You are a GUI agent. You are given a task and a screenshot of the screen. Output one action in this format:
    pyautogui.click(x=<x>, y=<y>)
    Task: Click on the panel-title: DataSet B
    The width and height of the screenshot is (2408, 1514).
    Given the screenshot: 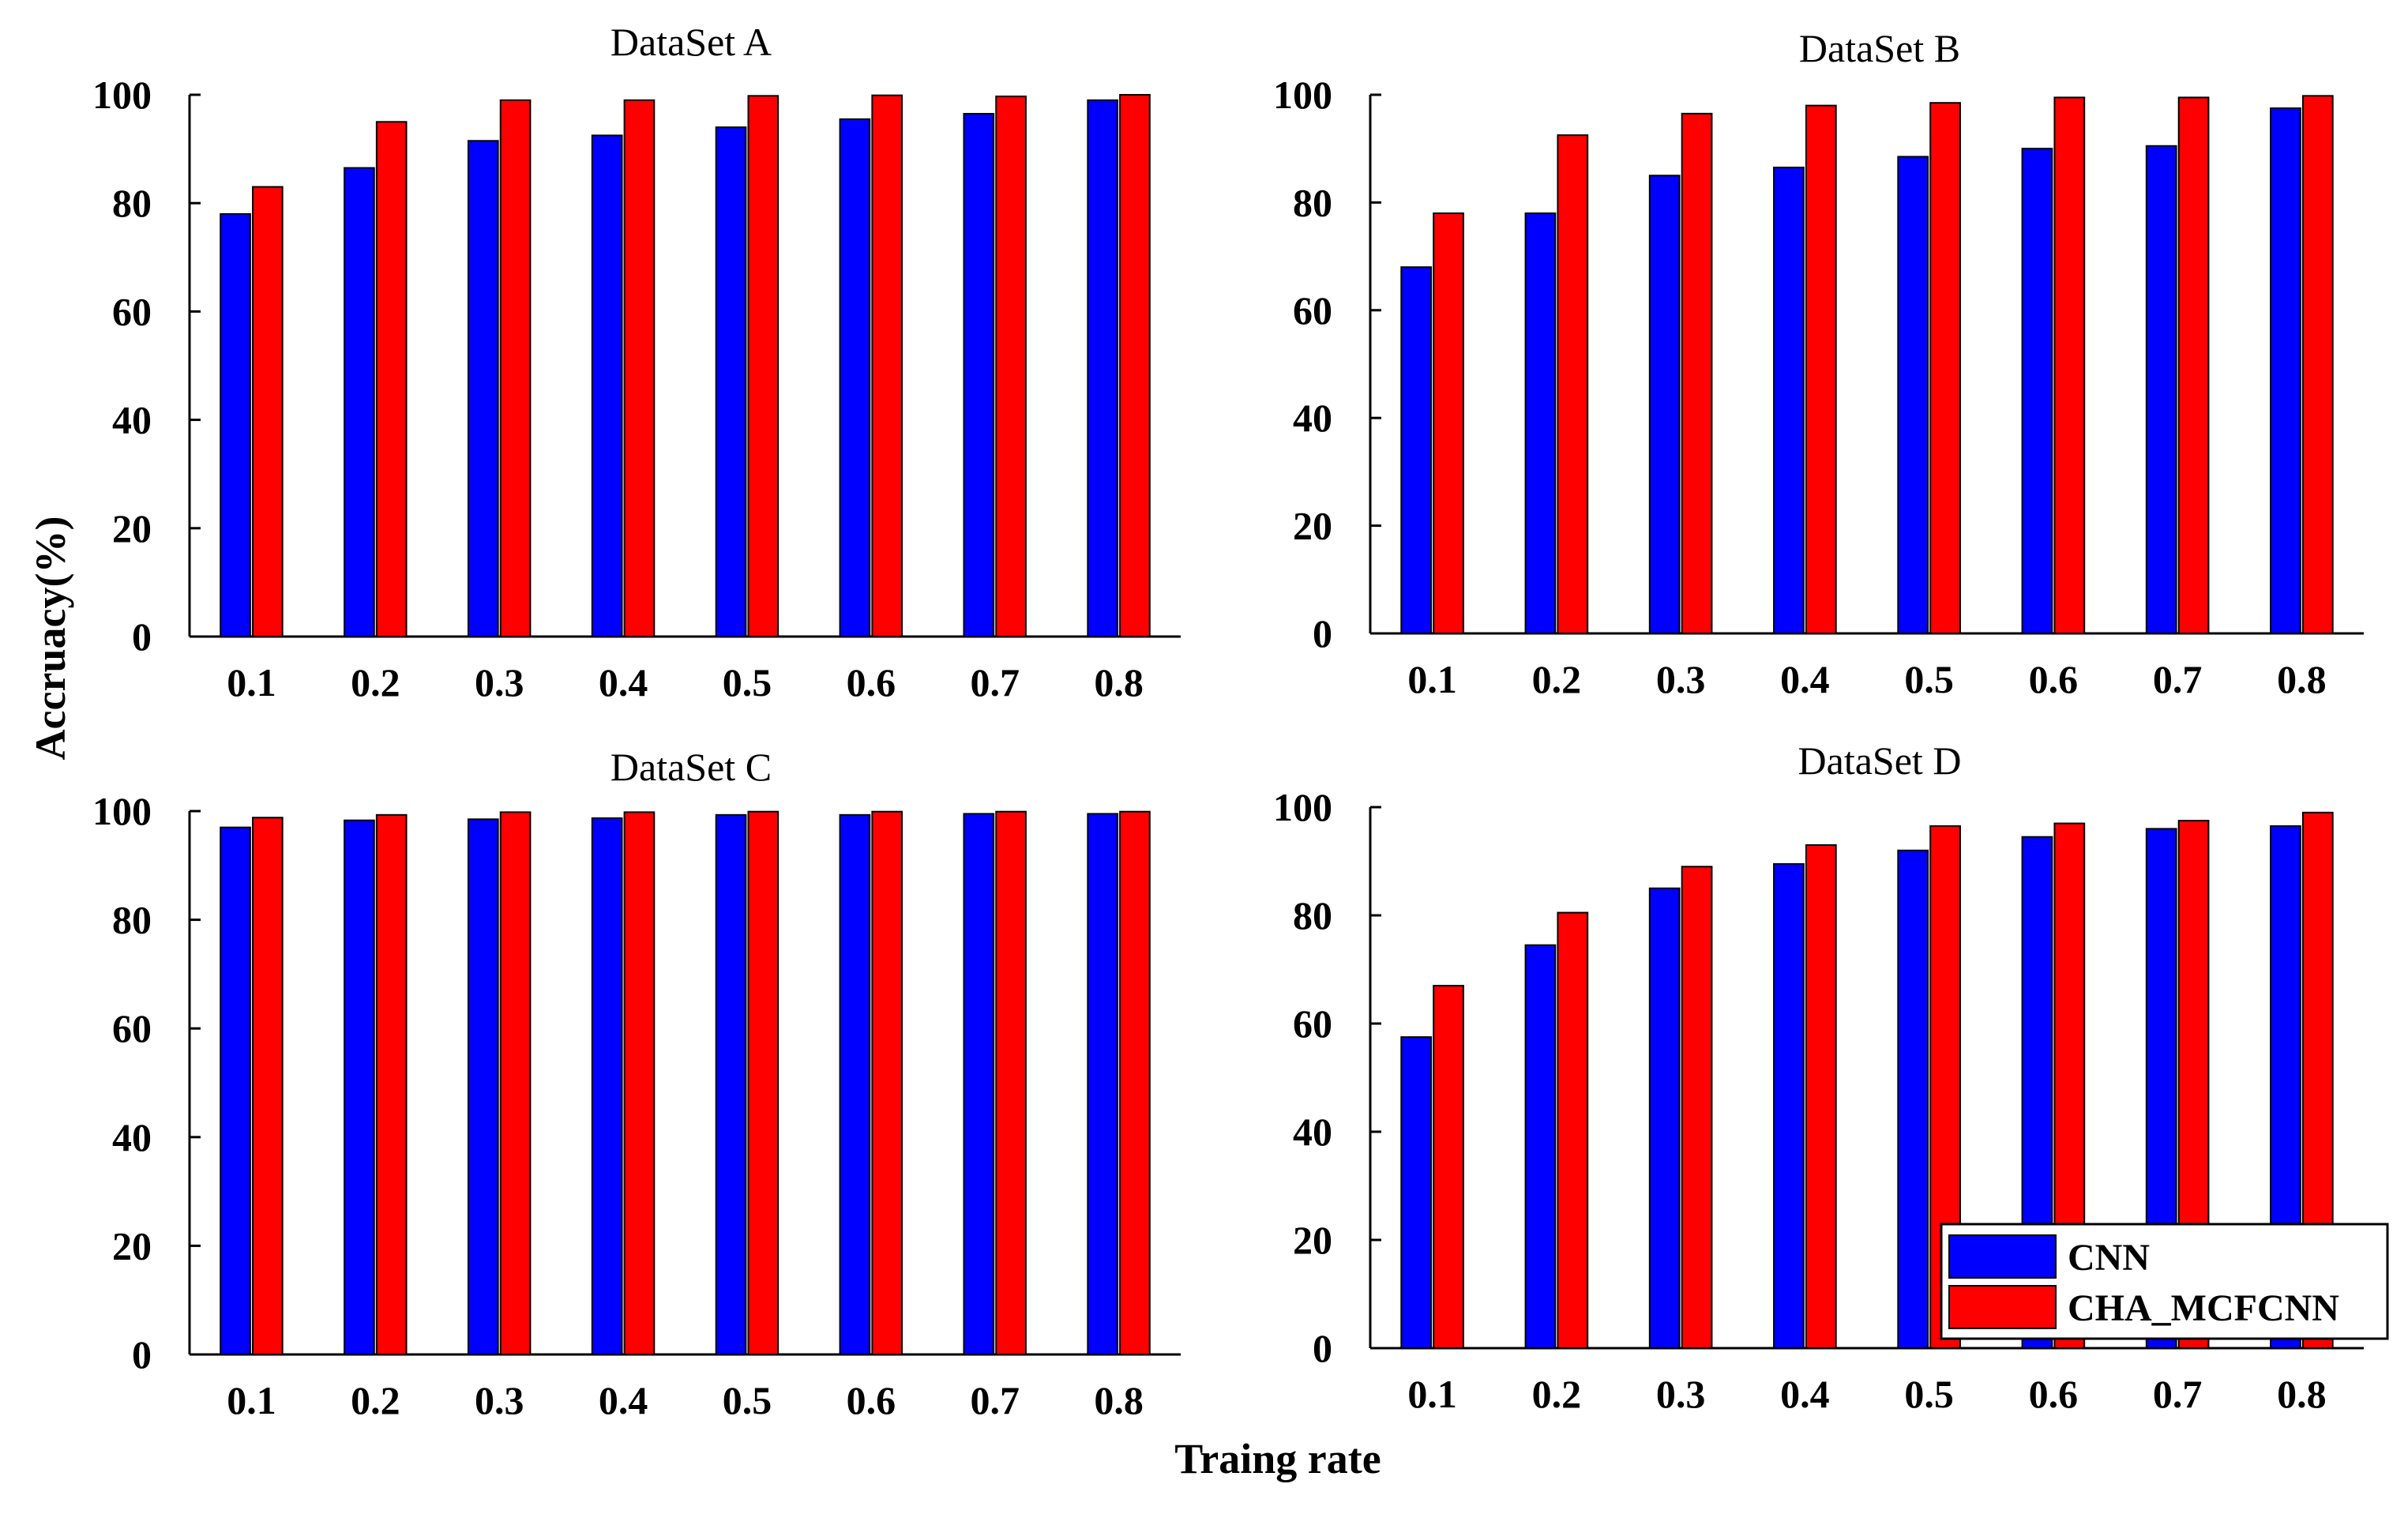 What is the action you would take?
    pyautogui.click(x=1879, y=48)
    